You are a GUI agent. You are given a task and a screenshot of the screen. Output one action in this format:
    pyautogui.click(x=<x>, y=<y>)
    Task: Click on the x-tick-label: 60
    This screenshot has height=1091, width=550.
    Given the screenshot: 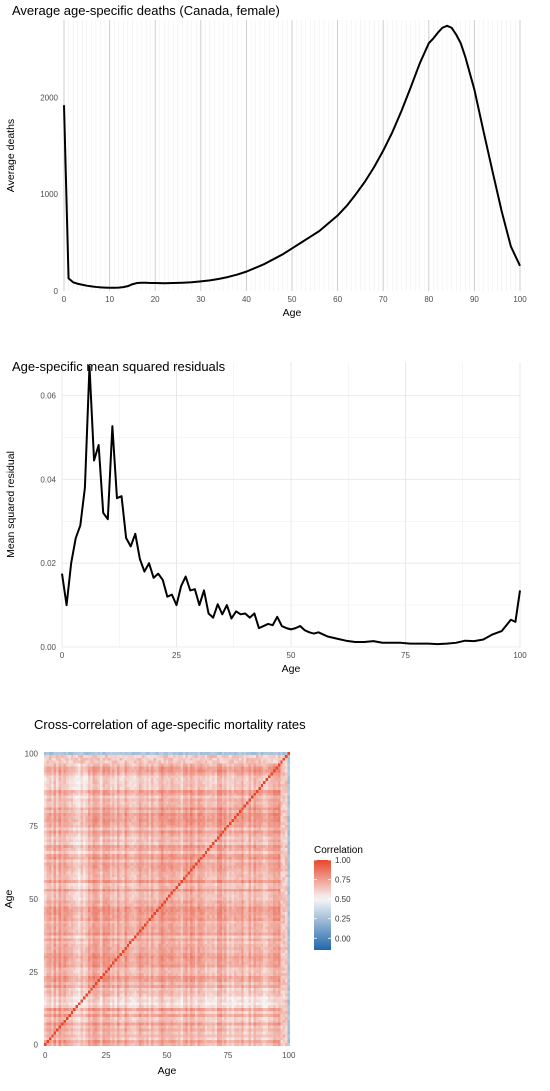 What is the action you would take?
    pyautogui.click(x=337, y=299)
    